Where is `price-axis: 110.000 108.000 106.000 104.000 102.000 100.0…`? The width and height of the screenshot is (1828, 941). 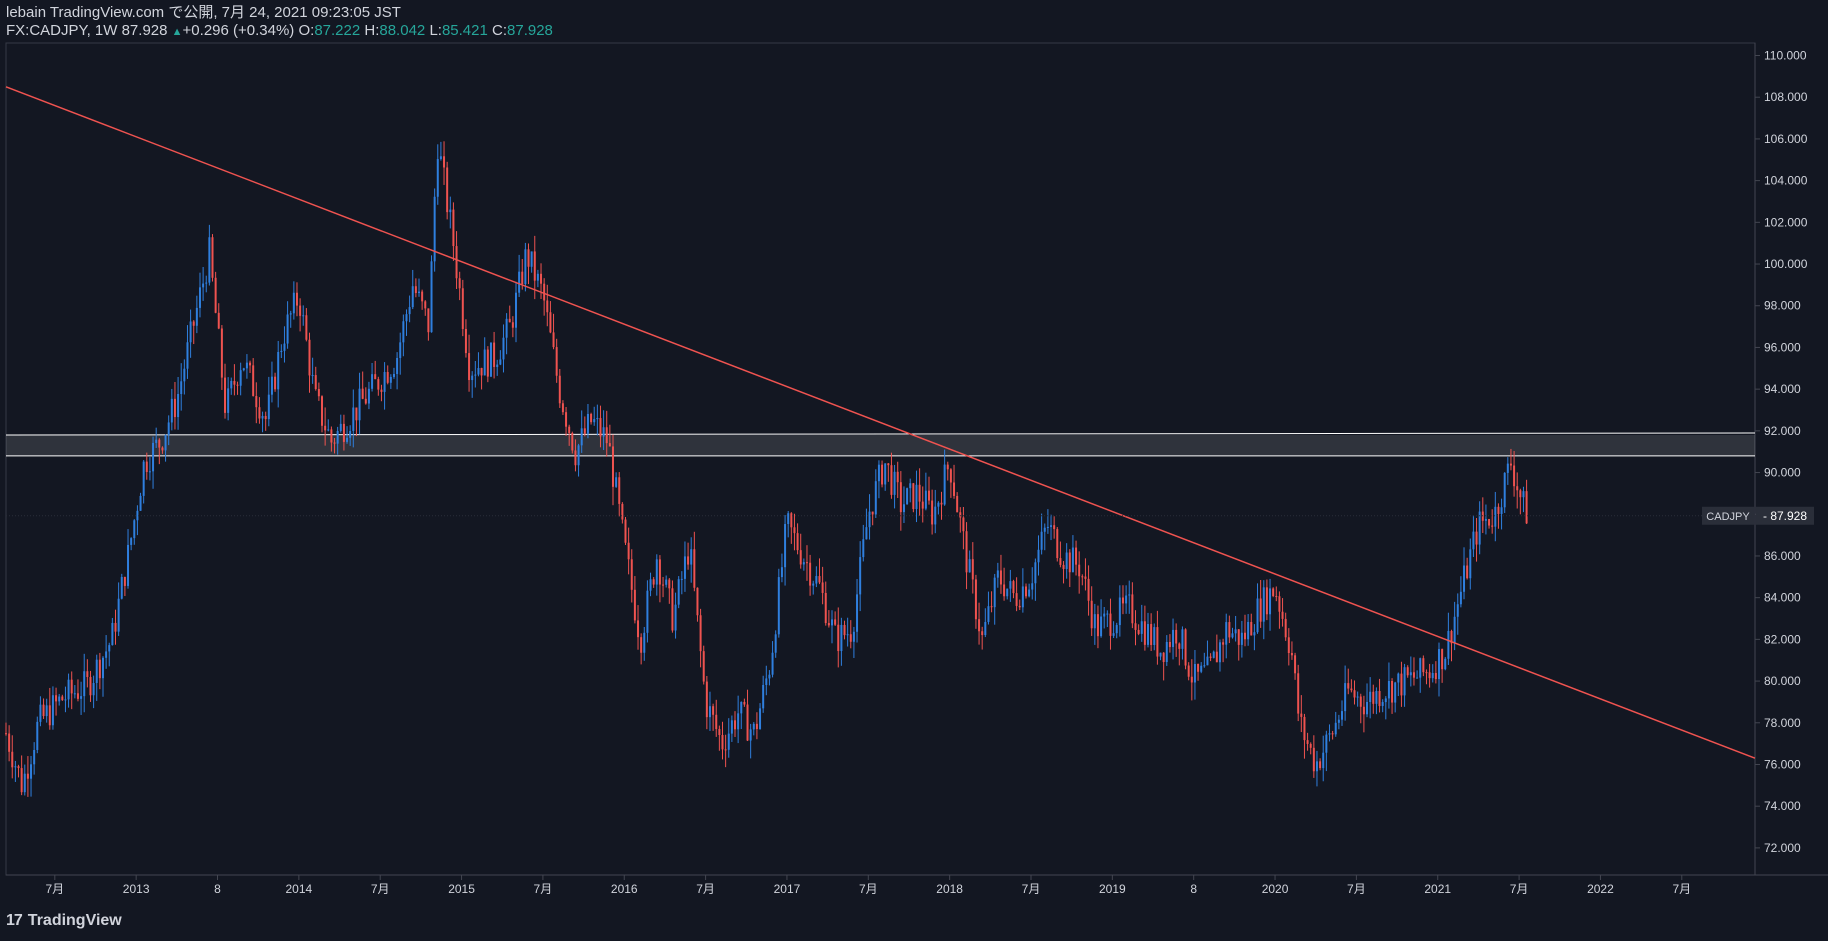
price-axis: 110.000 108.000 106.000 104.000 102.000 100.0… is located at coordinates (1781, 452).